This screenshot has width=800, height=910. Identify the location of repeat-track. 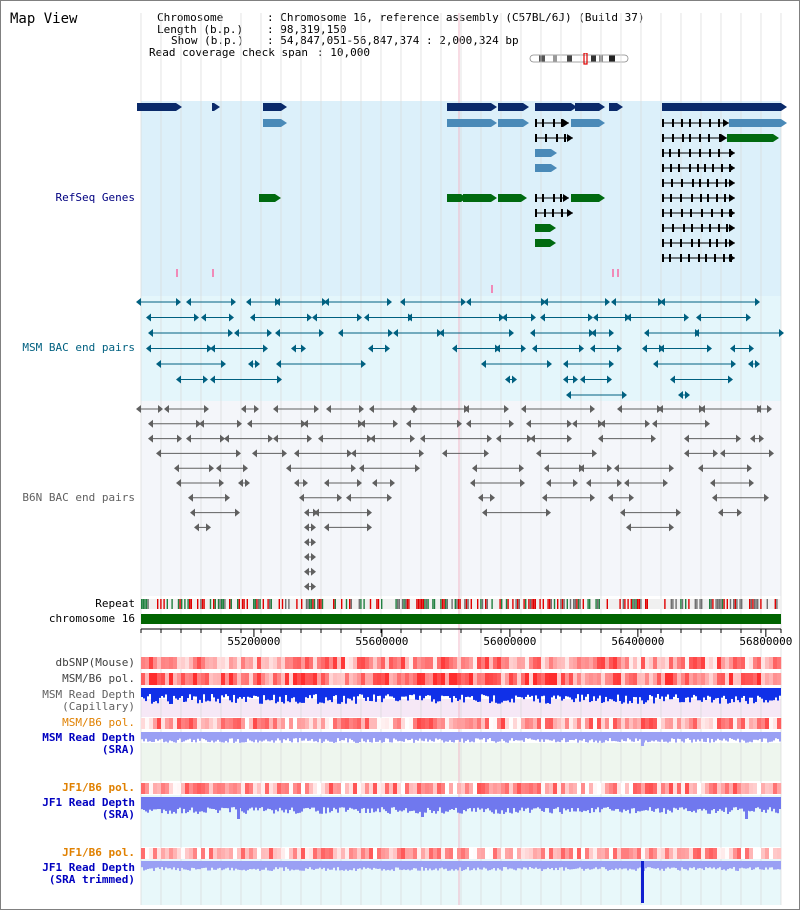
(461, 604).